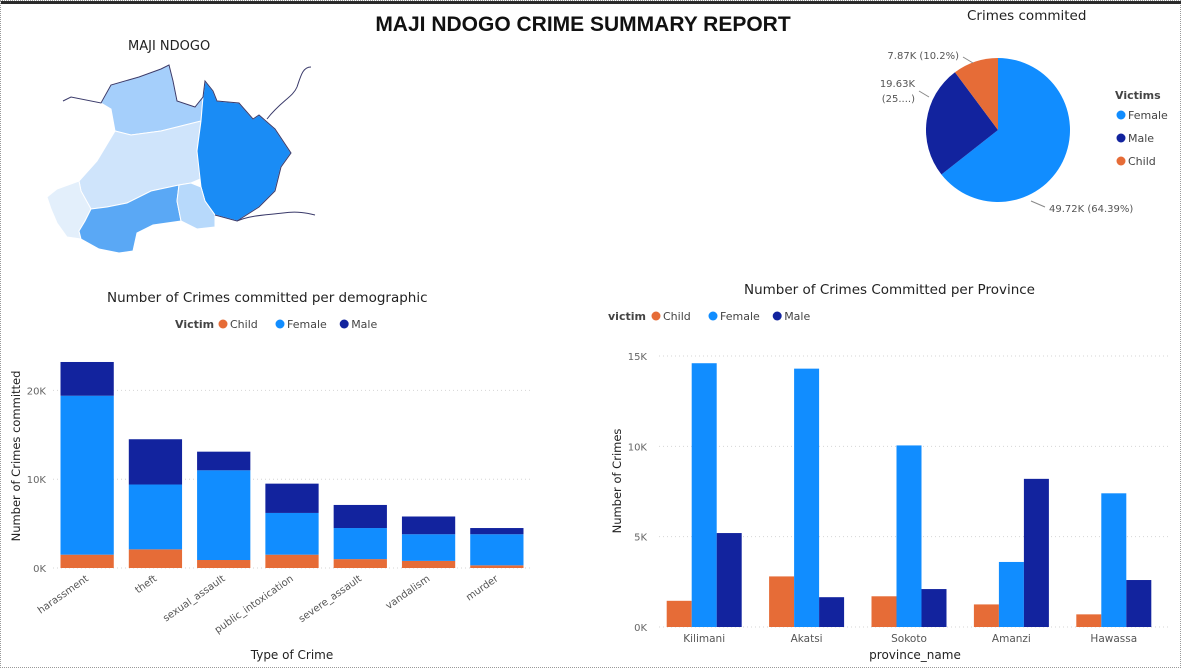  What do you see at coordinates (1027, 16) in the screenshot?
I see `pie-chart-title: Crimes commited` at bounding box center [1027, 16].